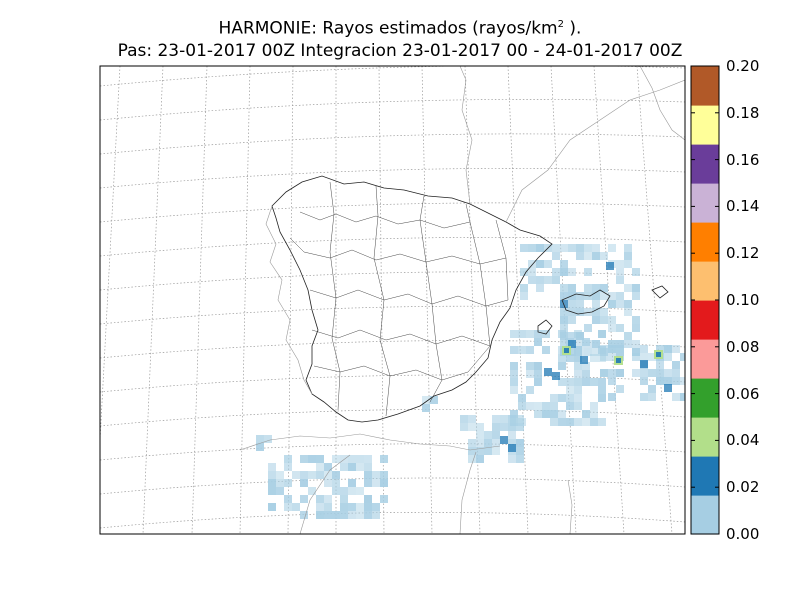  Describe the element at coordinates (743, 300) in the screenshot. I see `colorbar-tick-label: 0.10` at that location.